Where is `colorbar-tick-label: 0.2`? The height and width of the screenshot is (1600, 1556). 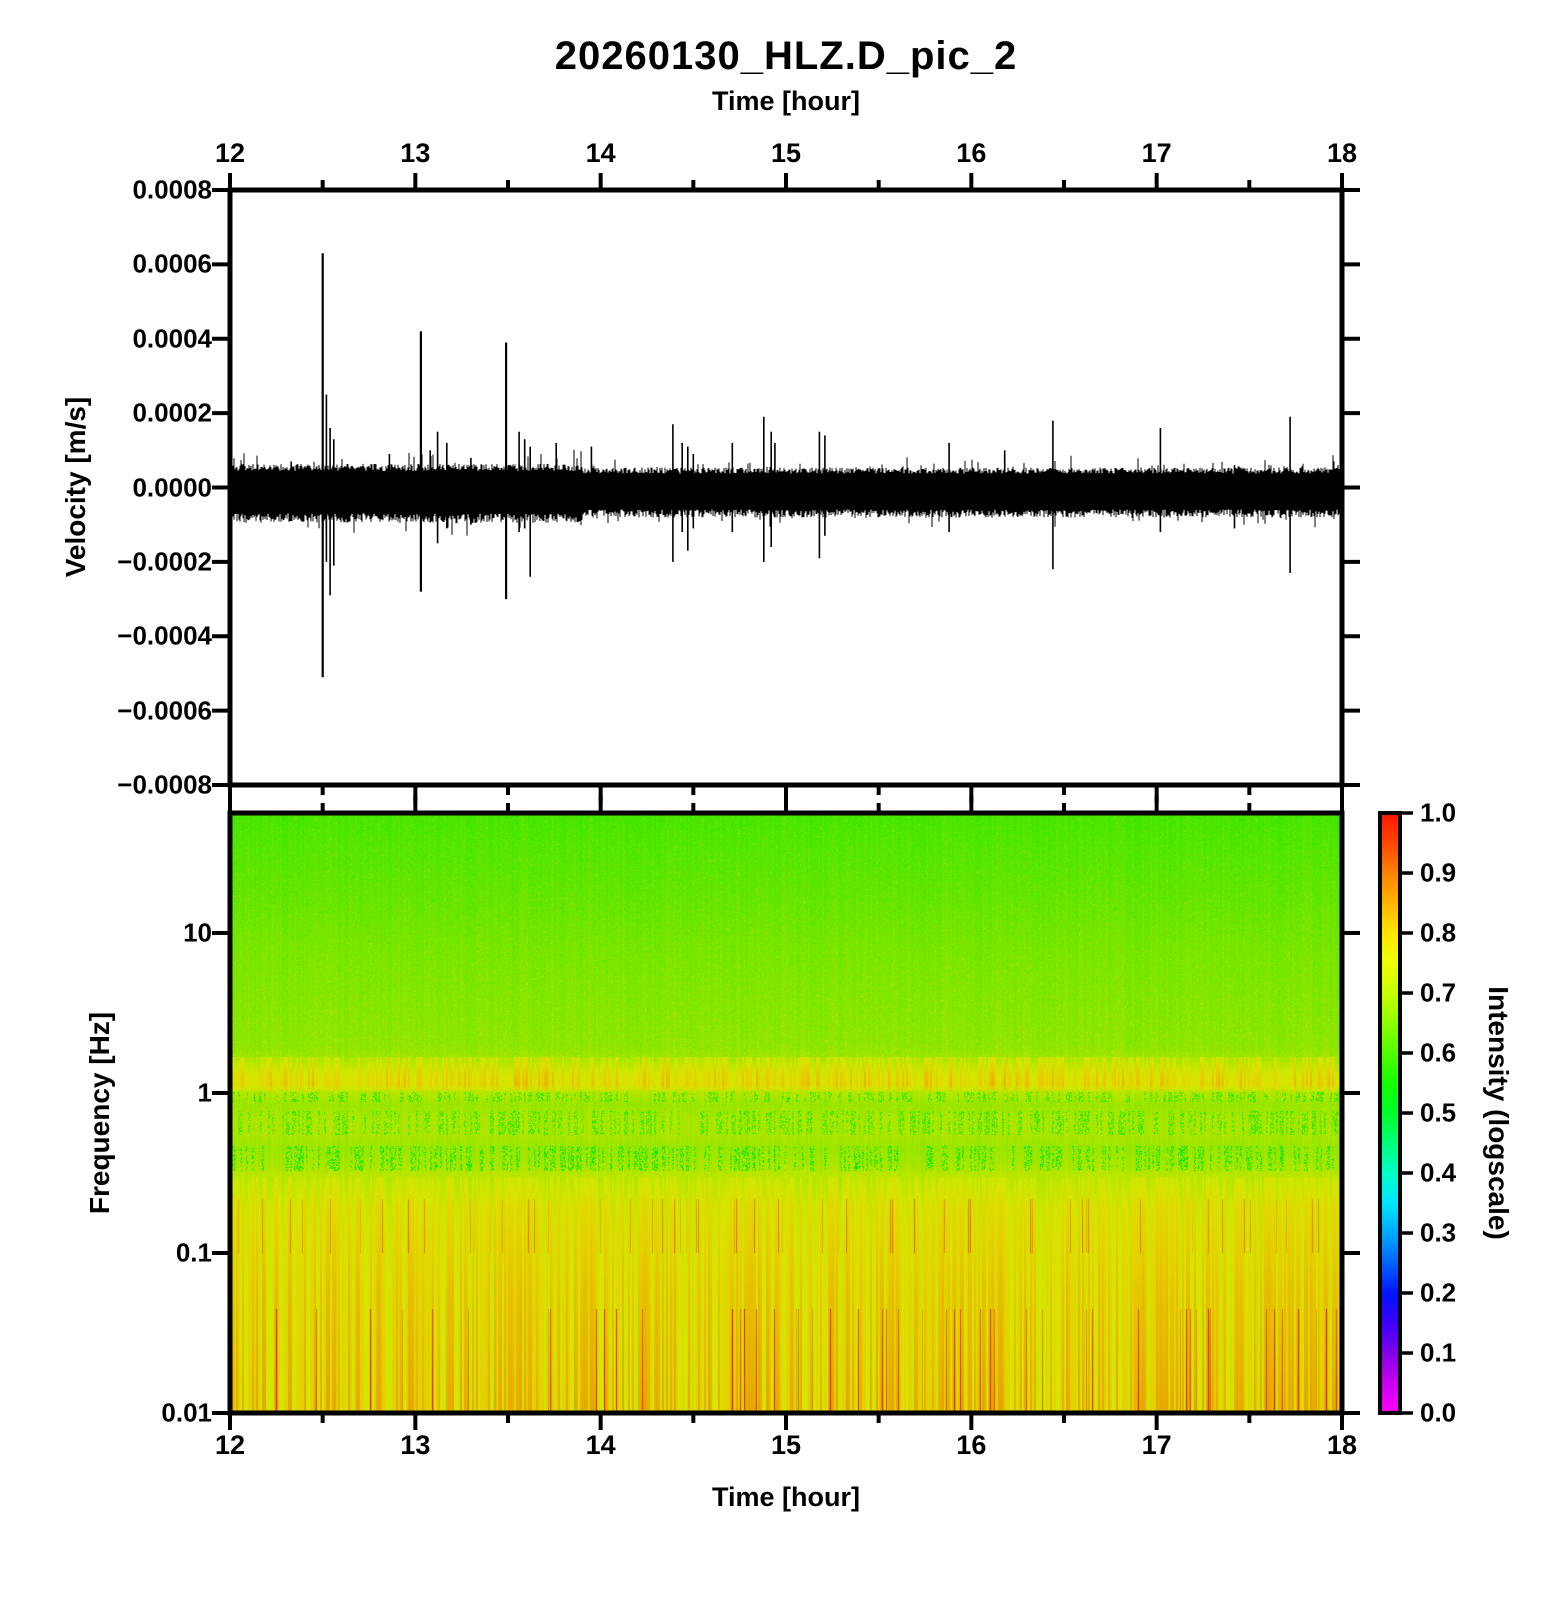
colorbar-tick-label: 0.2 is located at coordinates (1438, 1292).